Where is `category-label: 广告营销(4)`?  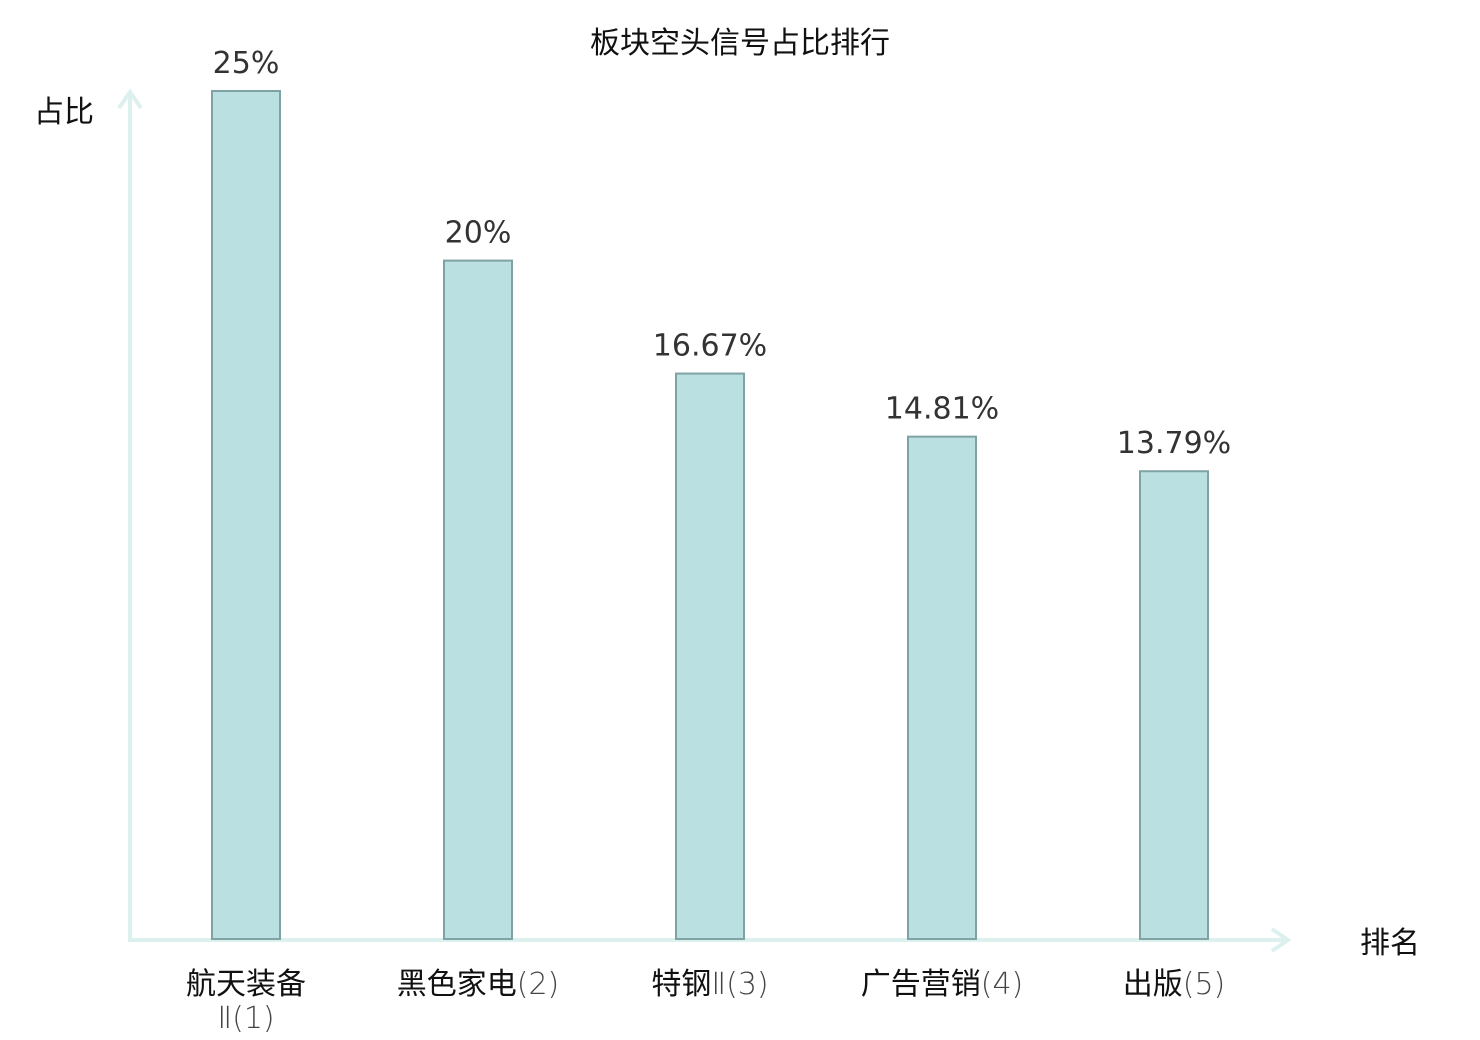
category-label: 广告营销(4) is located at coordinates (942, 984).